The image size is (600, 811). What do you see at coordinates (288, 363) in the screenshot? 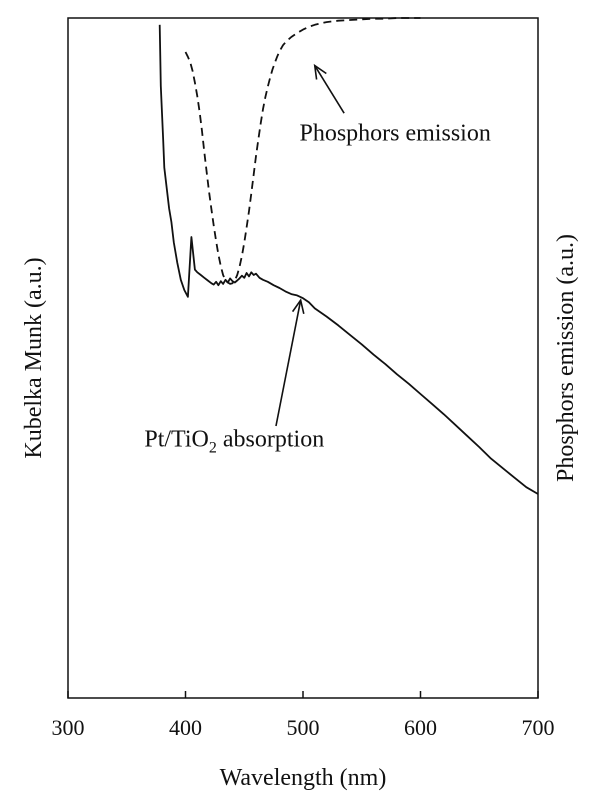
I see `absorption-arrow-shaft` at bounding box center [288, 363].